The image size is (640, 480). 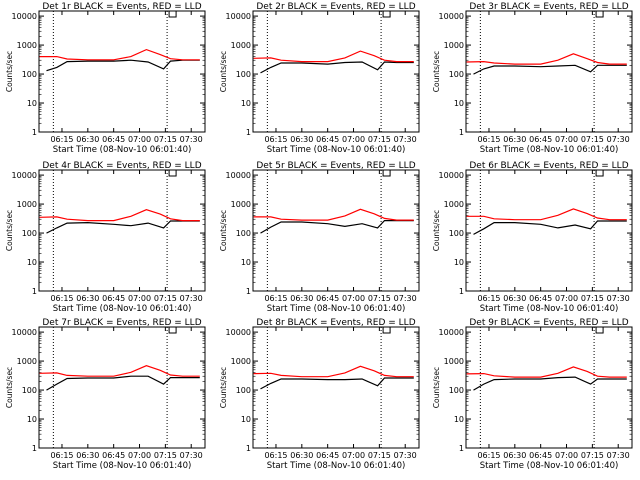 What do you see at coordinates (548, 166) in the screenshot?
I see `panel-title: Det 6r BLACK = Events, RED = LLD` at bounding box center [548, 166].